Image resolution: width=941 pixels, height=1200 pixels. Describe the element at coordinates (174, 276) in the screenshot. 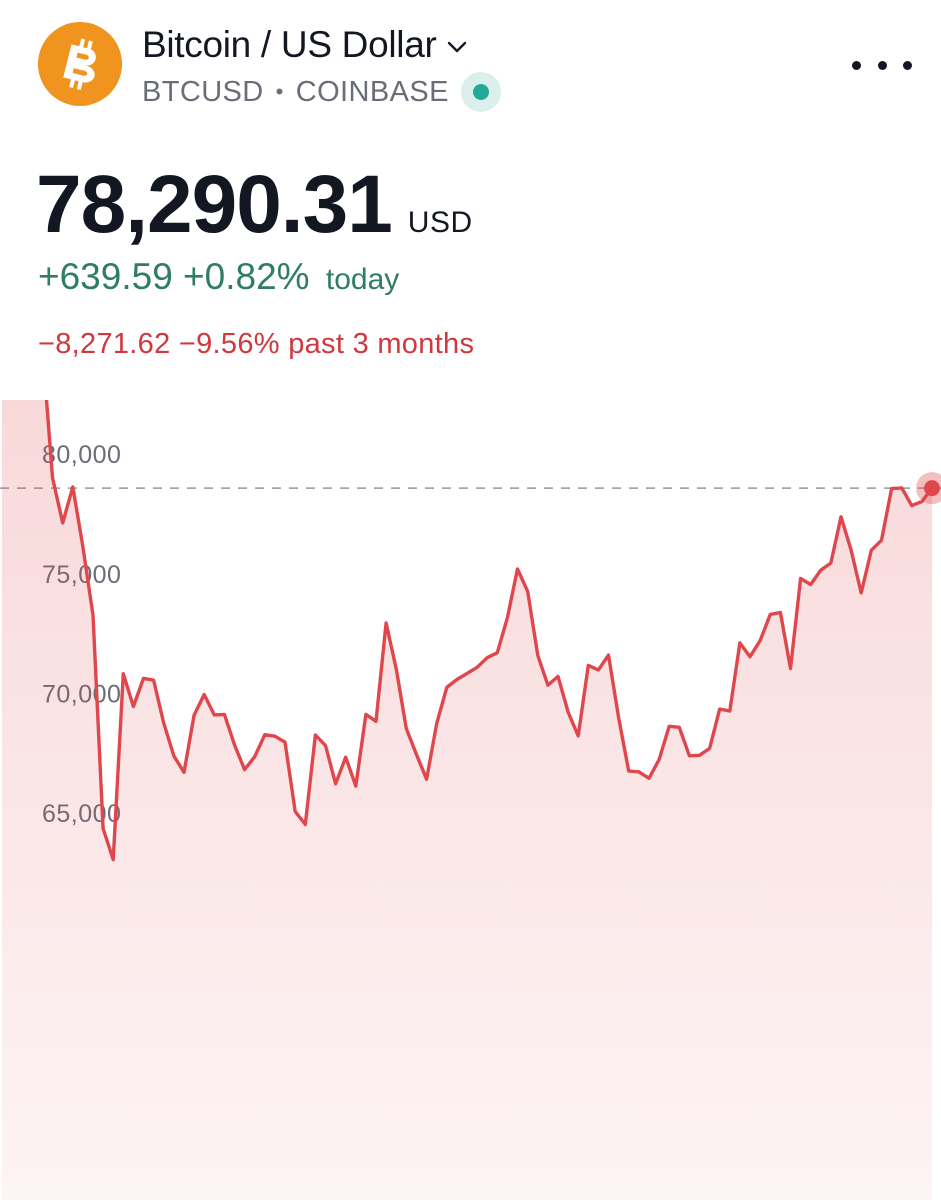

I see `today-change-value: +639.59 +0.82%` at that location.